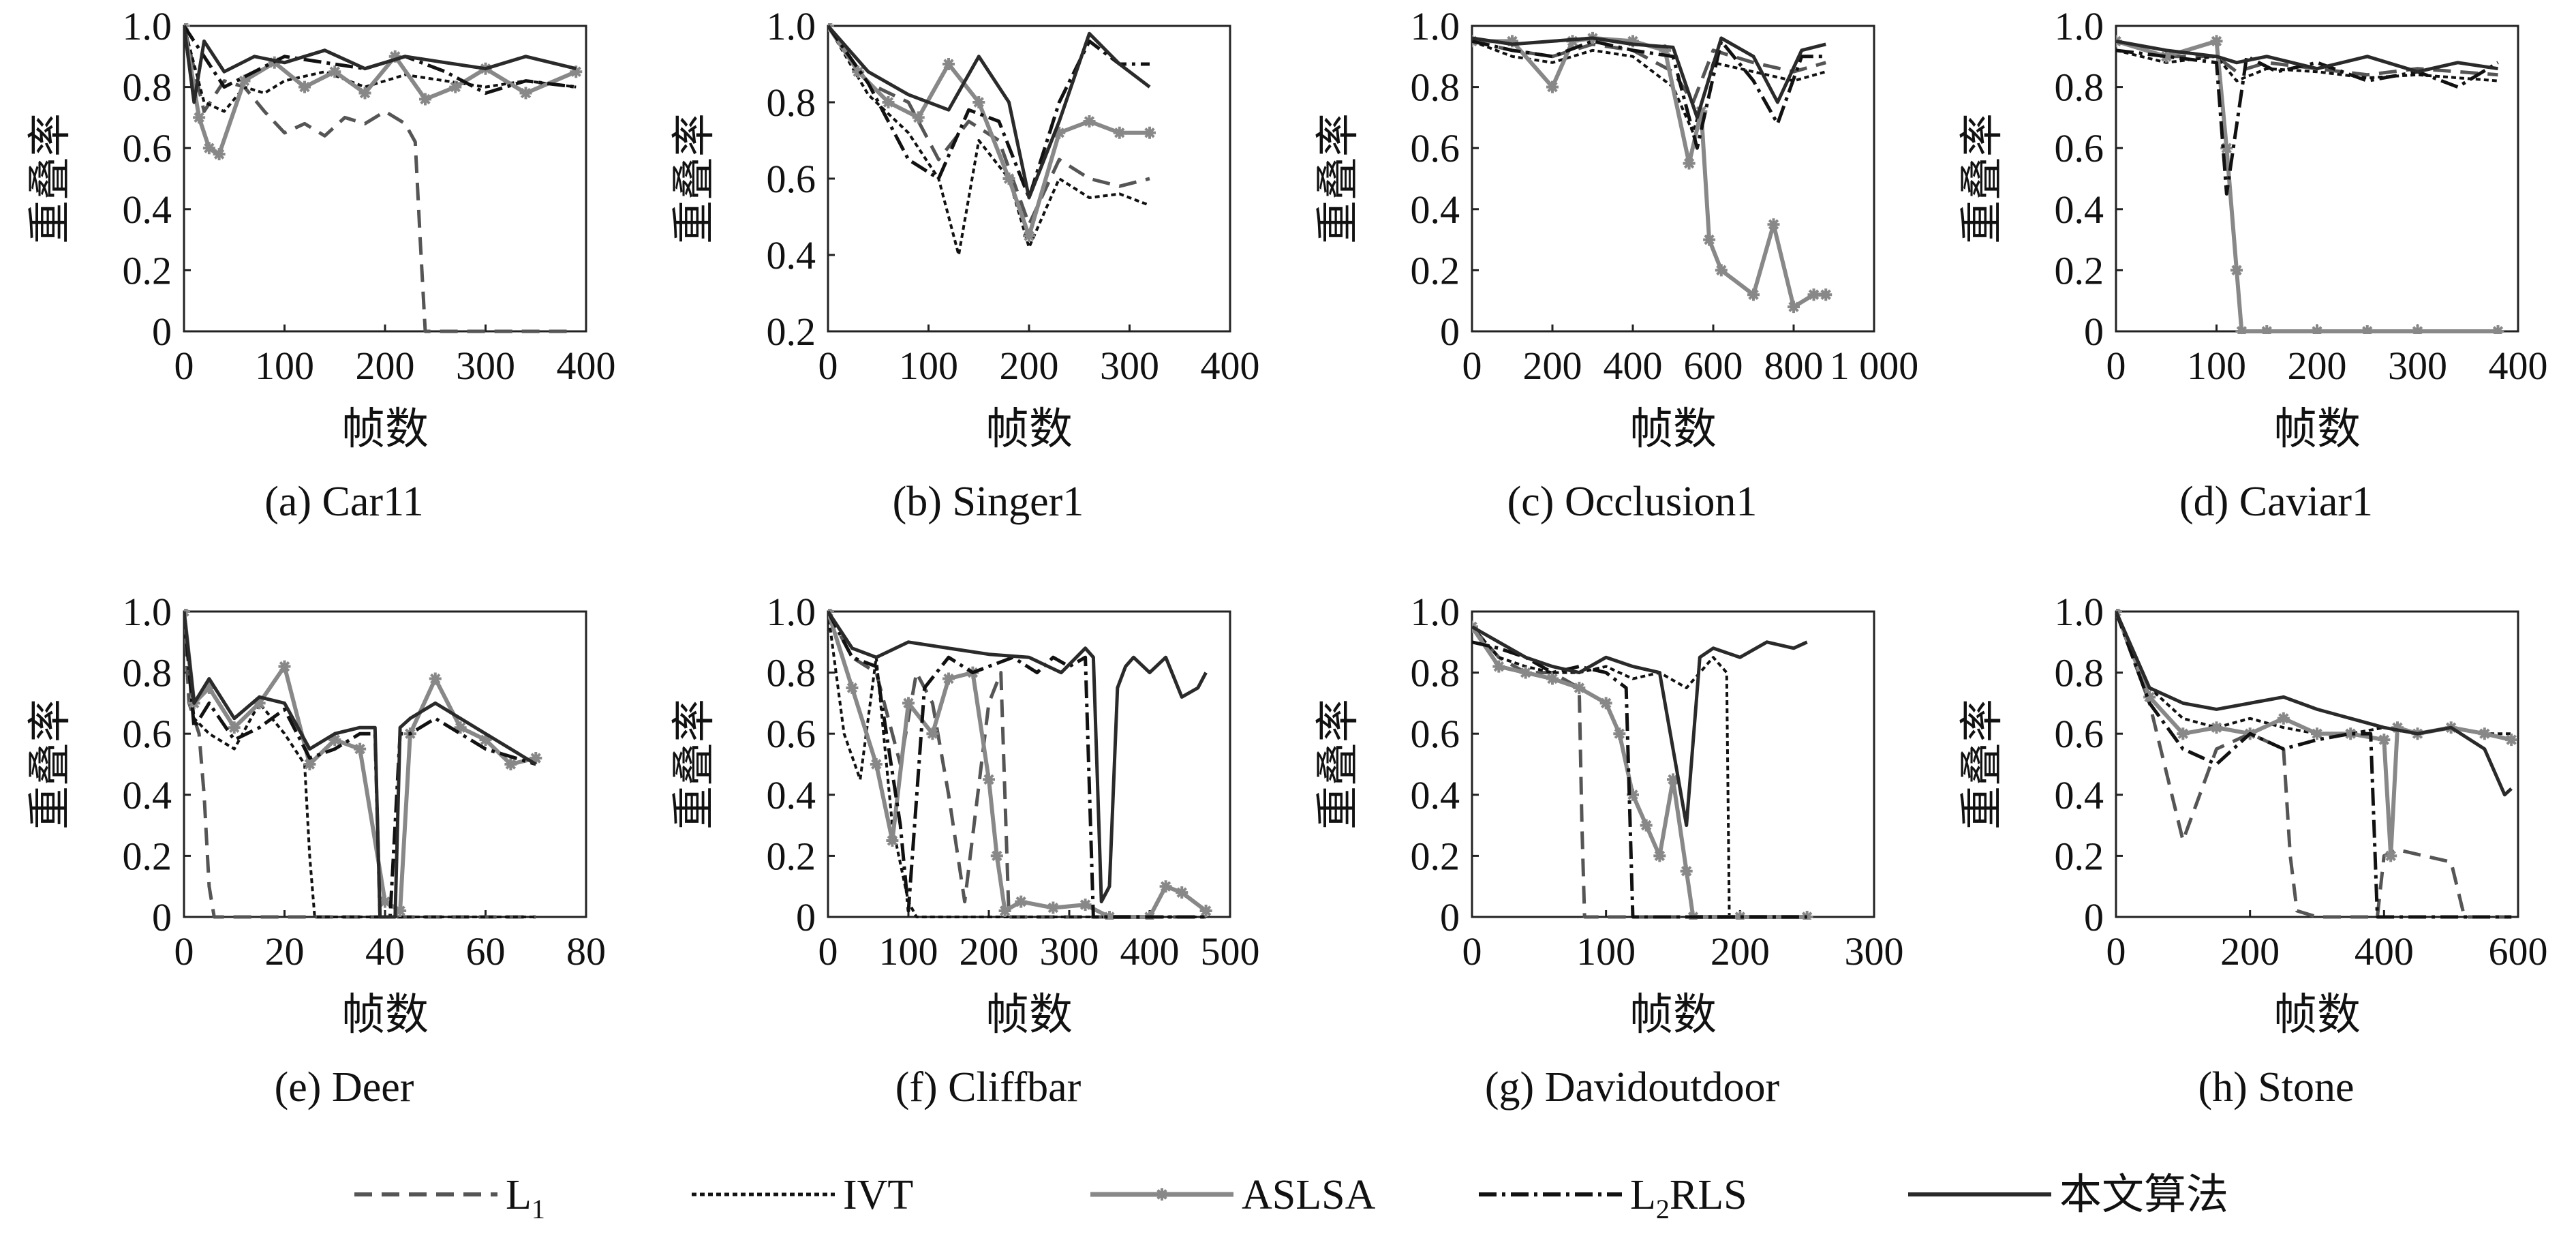 The width and height of the screenshot is (2576, 1236). I want to click on chart-caption: (f) Cliffbar, so click(989, 1087).